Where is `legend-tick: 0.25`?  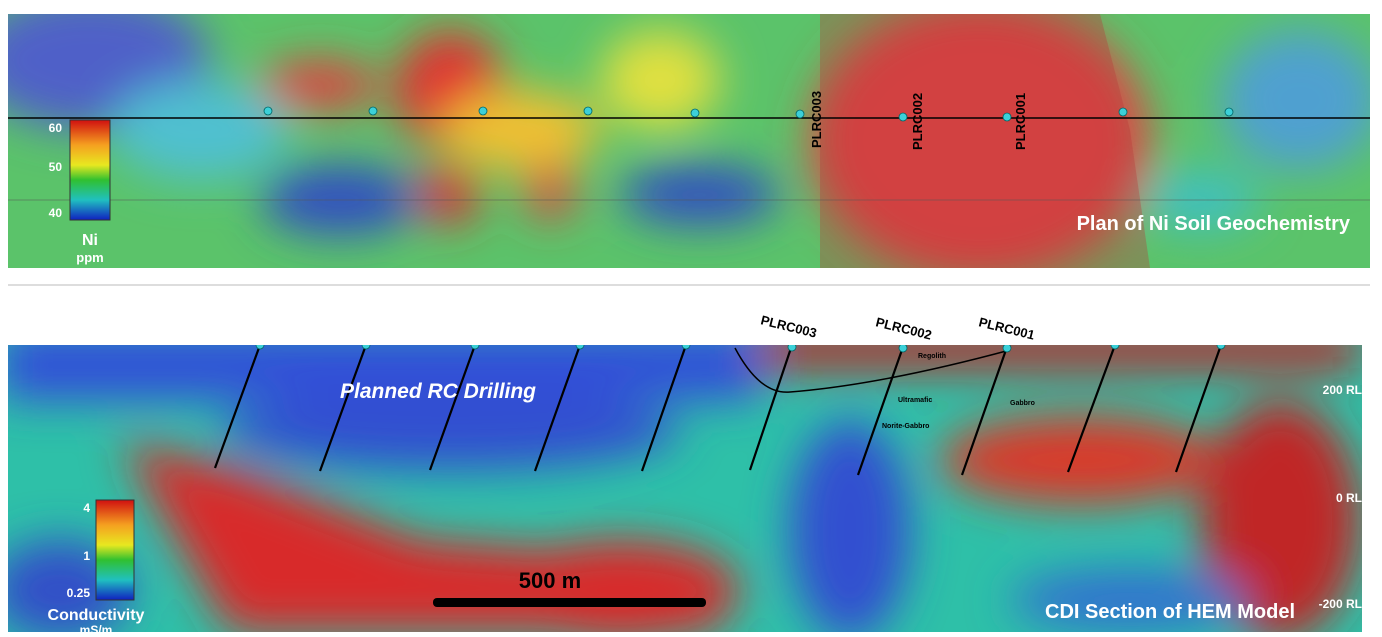
legend-tick: 0.25 is located at coordinates (79, 593).